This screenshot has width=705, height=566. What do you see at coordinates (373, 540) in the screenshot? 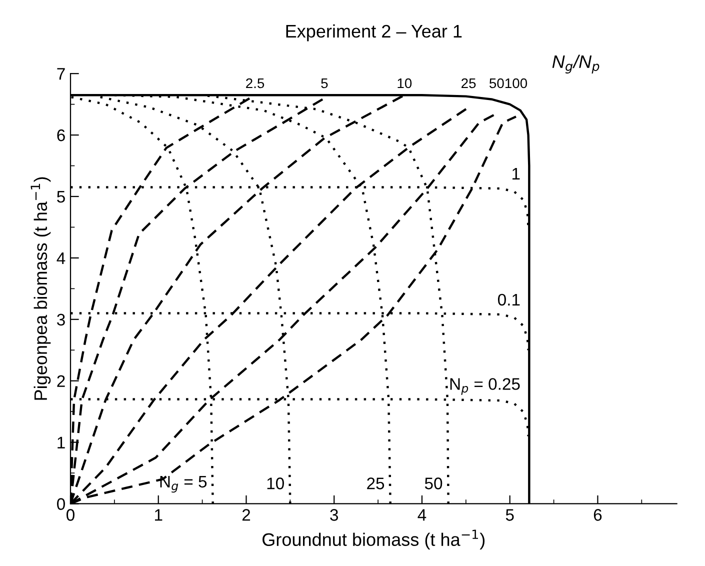
I see `x-axis-title: Groundnut biomass (t ha$^{−1}$)` at bounding box center [373, 540].